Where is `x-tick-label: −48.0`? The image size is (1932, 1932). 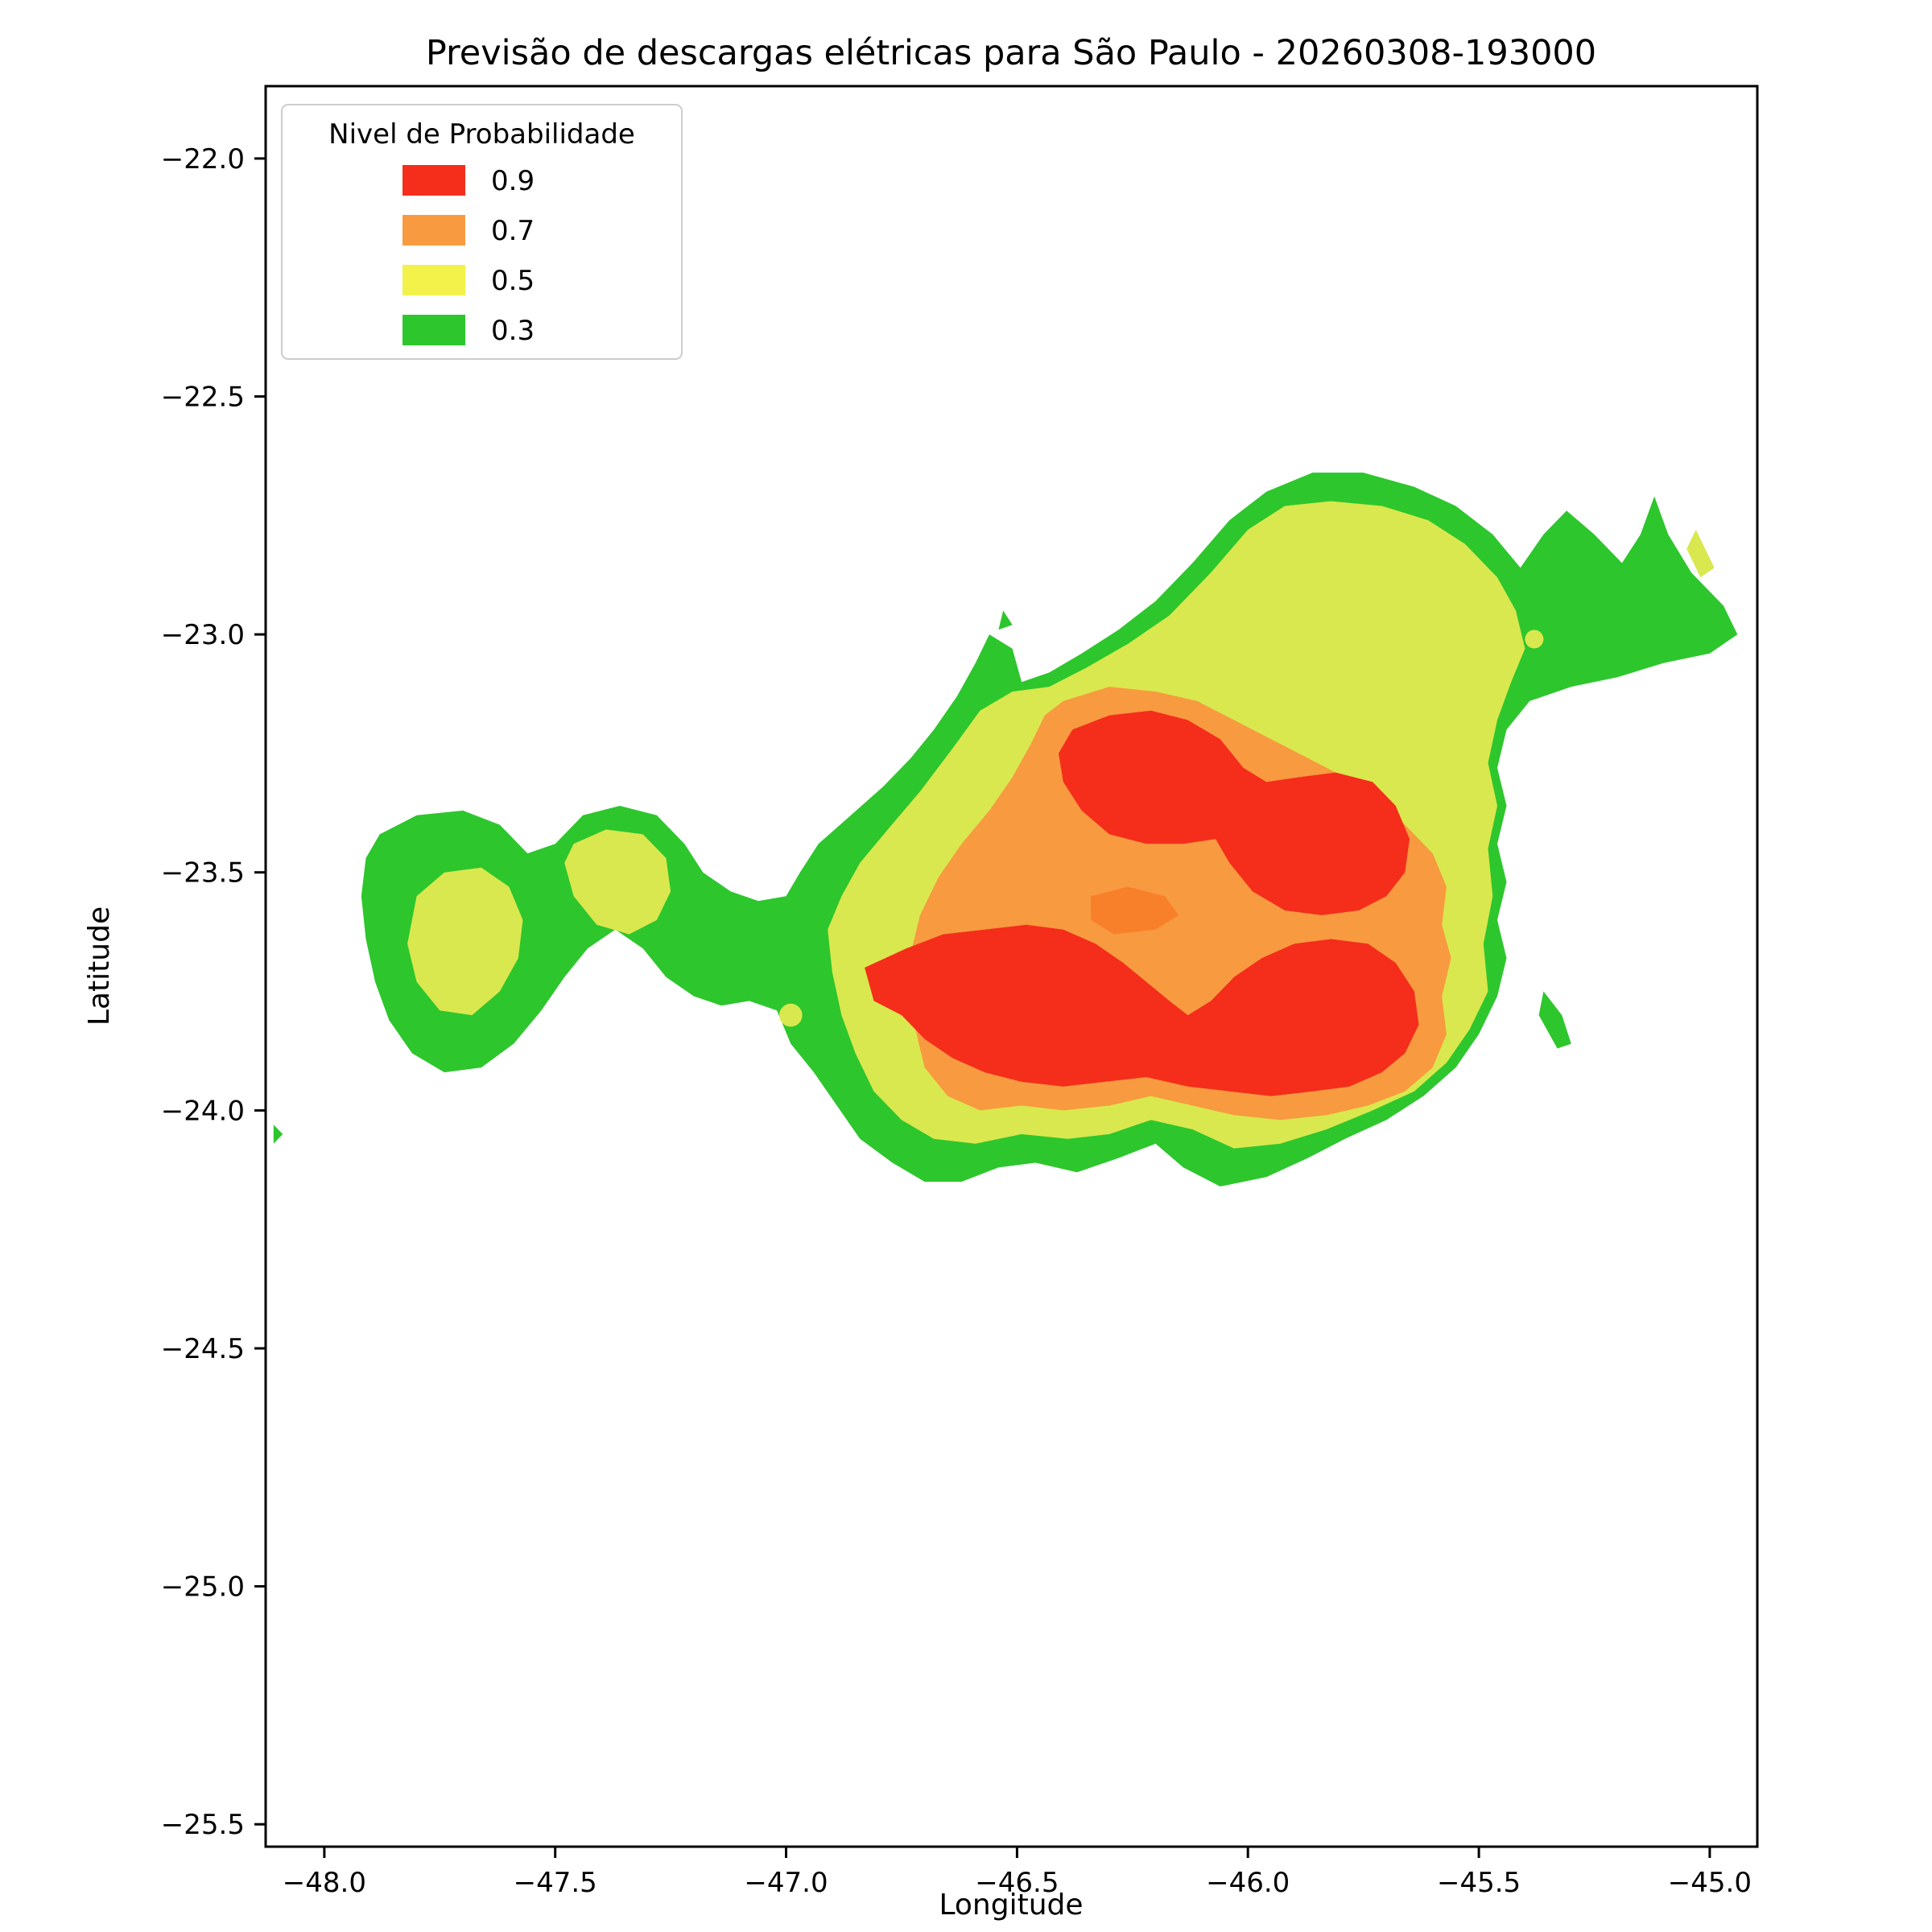
x-tick-label: −48.0 is located at coordinates (324, 1883).